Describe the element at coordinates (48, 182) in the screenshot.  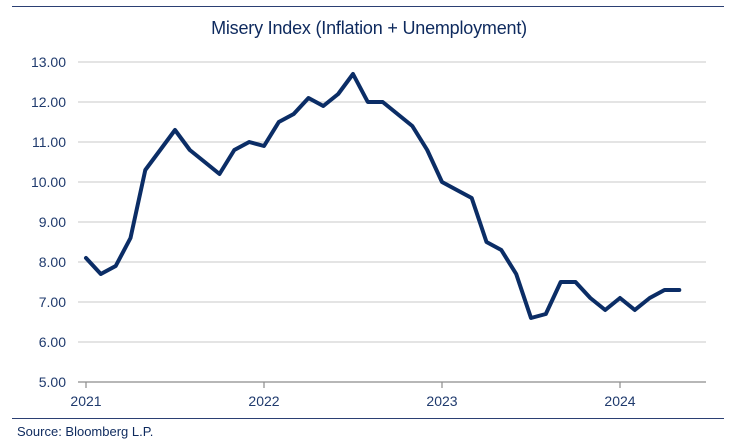
I see `y-tick-label: 10.00` at that location.